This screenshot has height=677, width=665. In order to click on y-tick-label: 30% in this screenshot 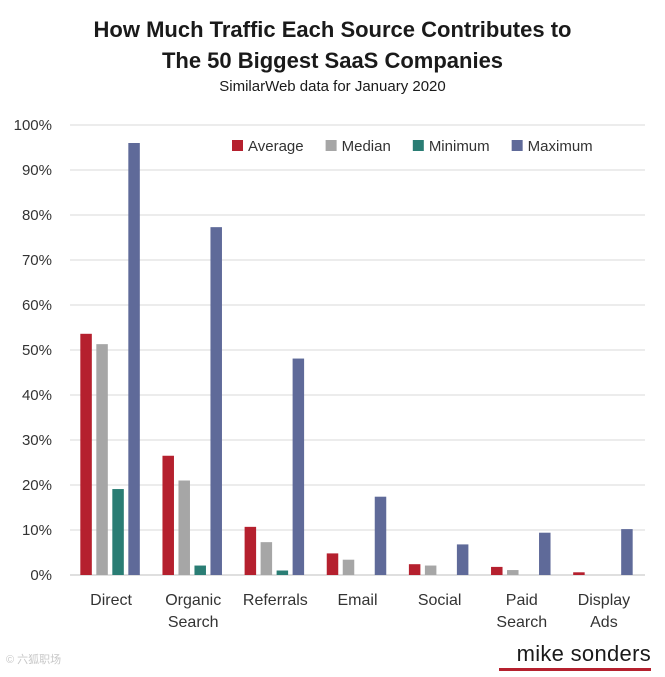, I will do `click(37, 440)`.